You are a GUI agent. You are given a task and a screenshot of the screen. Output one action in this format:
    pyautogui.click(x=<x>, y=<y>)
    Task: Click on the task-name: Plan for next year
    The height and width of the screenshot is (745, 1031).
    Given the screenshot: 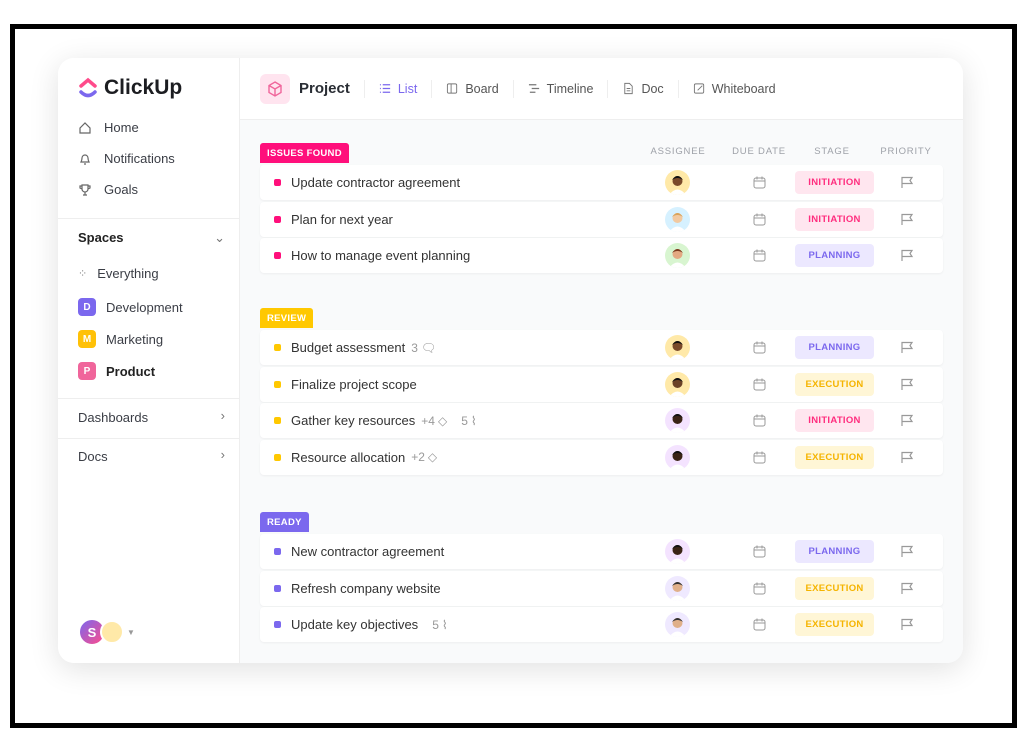 What is the action you would take?
    pyautogui.click(x=342, y=219)
    